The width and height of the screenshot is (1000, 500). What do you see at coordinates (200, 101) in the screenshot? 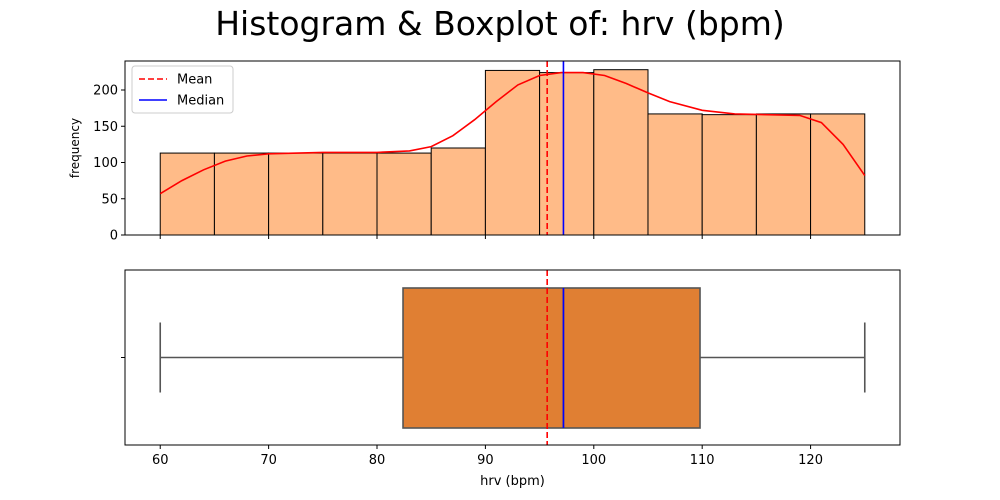
I see `legend-label-median: Median` at bounding box center [200, 101].